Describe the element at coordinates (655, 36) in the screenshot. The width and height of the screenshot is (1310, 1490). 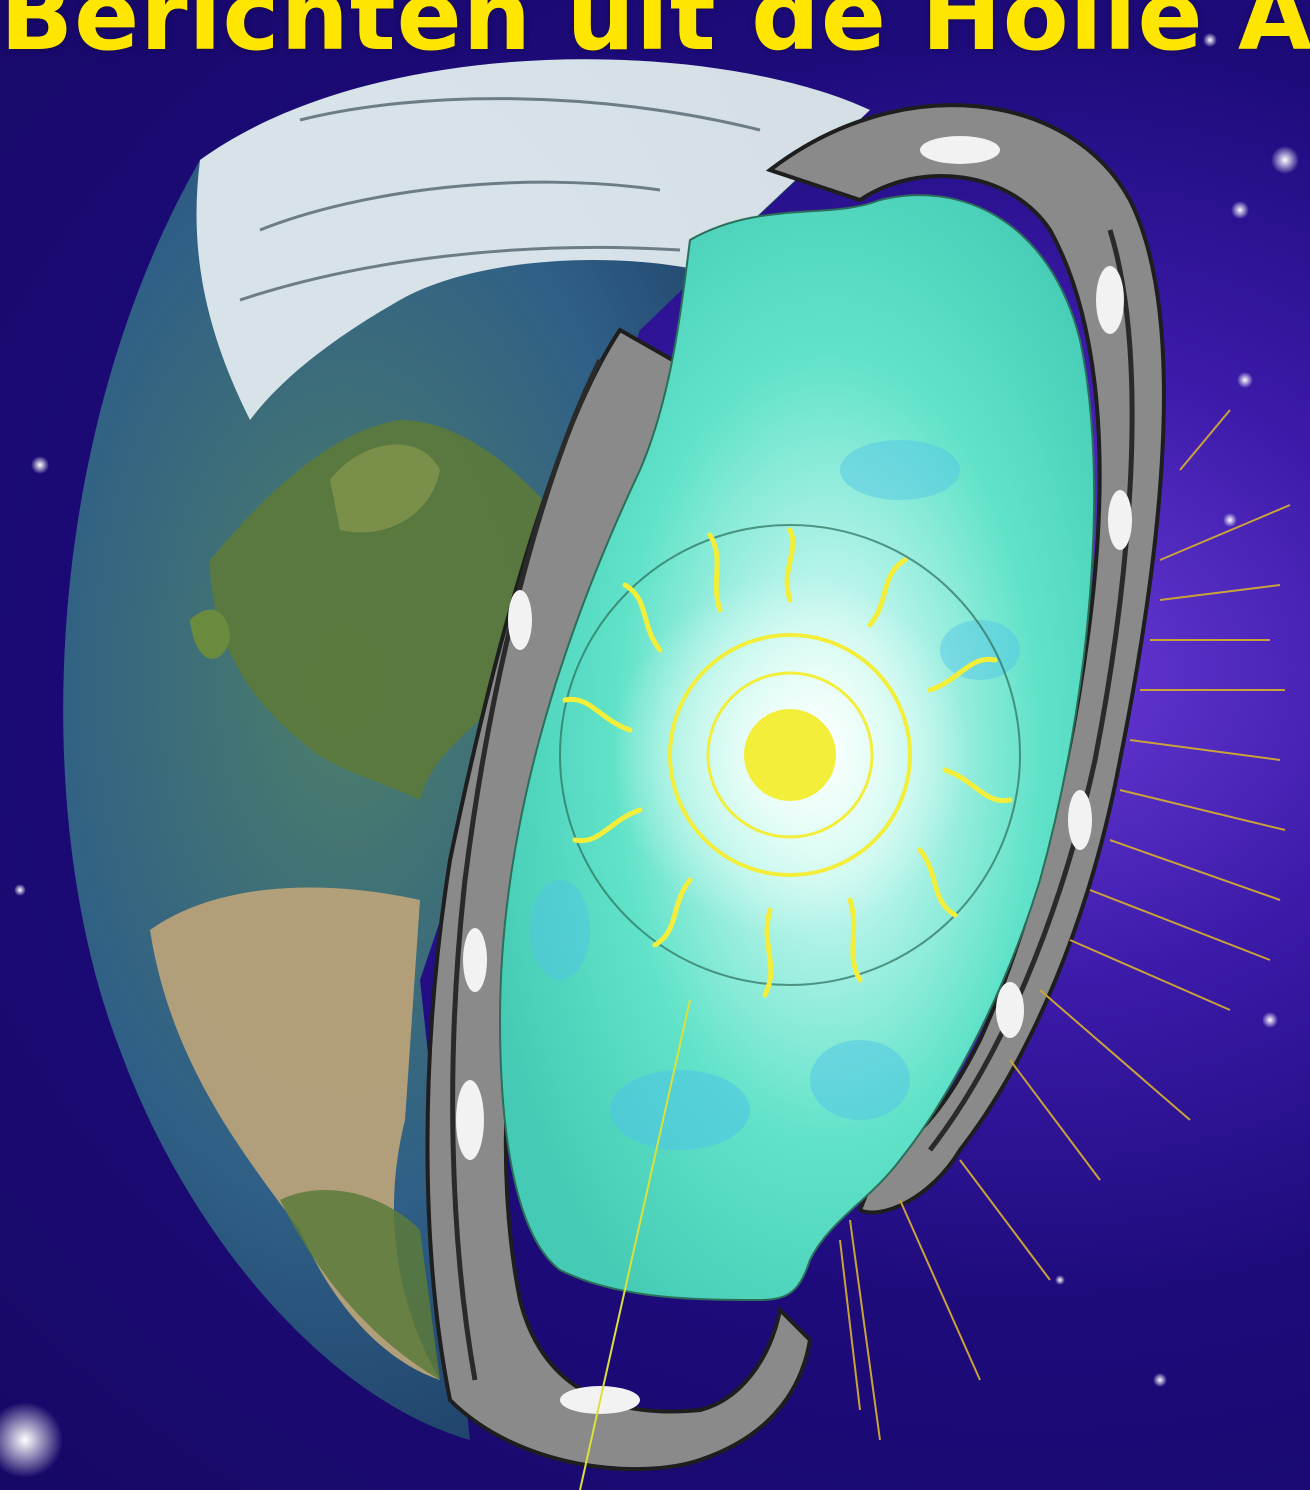
I see `poster-title: Berichten uit de Holle Aarde` at that location.